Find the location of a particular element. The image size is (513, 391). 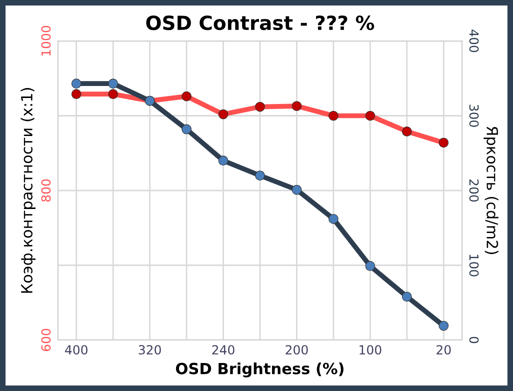

y2-tick-label: 0 is located at coordinates (474, 340).